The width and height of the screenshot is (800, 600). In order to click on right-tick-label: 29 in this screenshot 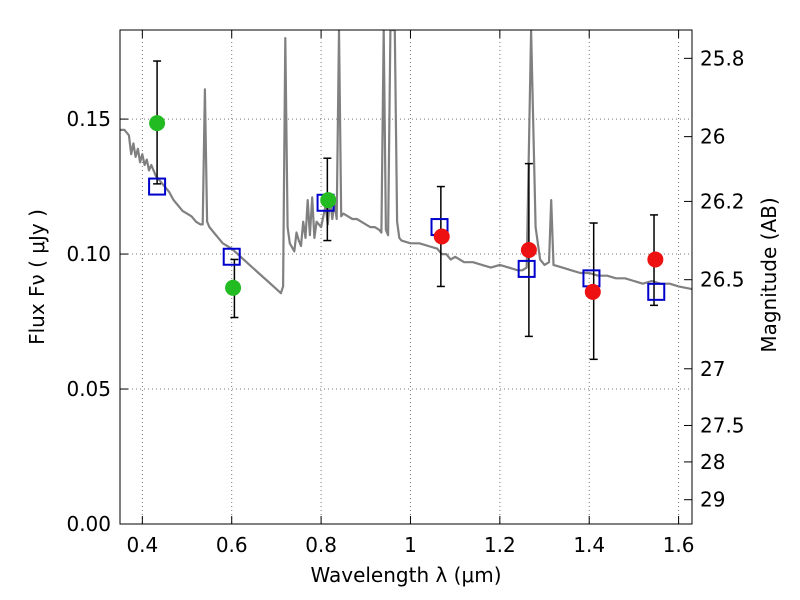, I will do `click(712, 500)`.